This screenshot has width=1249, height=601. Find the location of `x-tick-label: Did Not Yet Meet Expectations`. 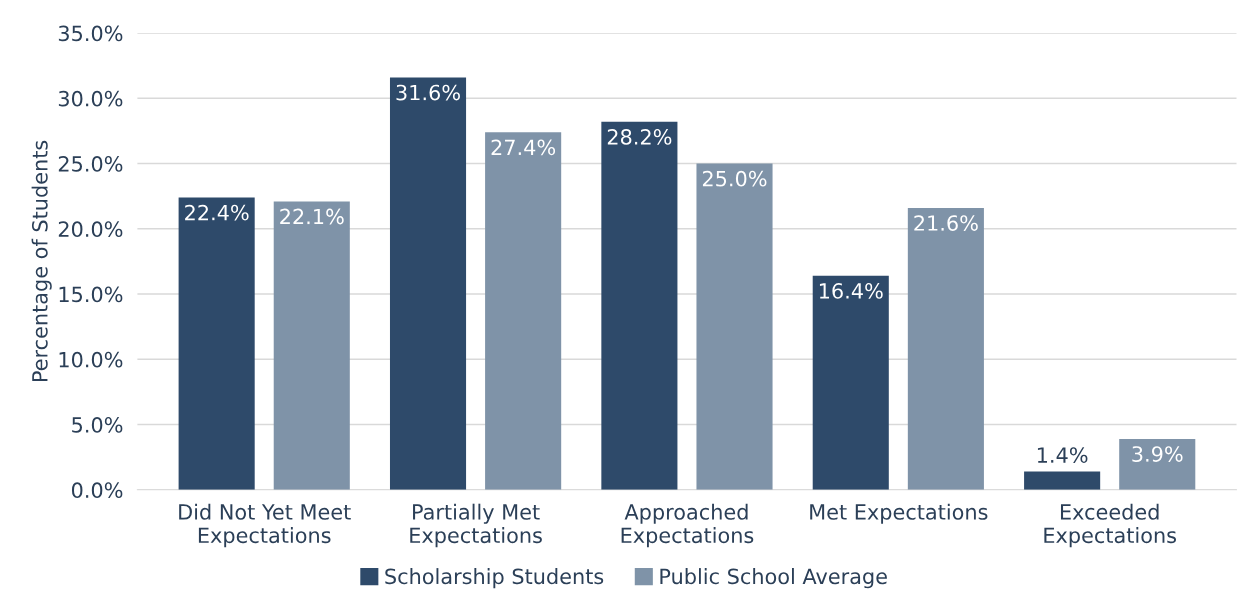

x-tick-label: Did Not Yet Meet Expectations is located at coordinates (265, 525).